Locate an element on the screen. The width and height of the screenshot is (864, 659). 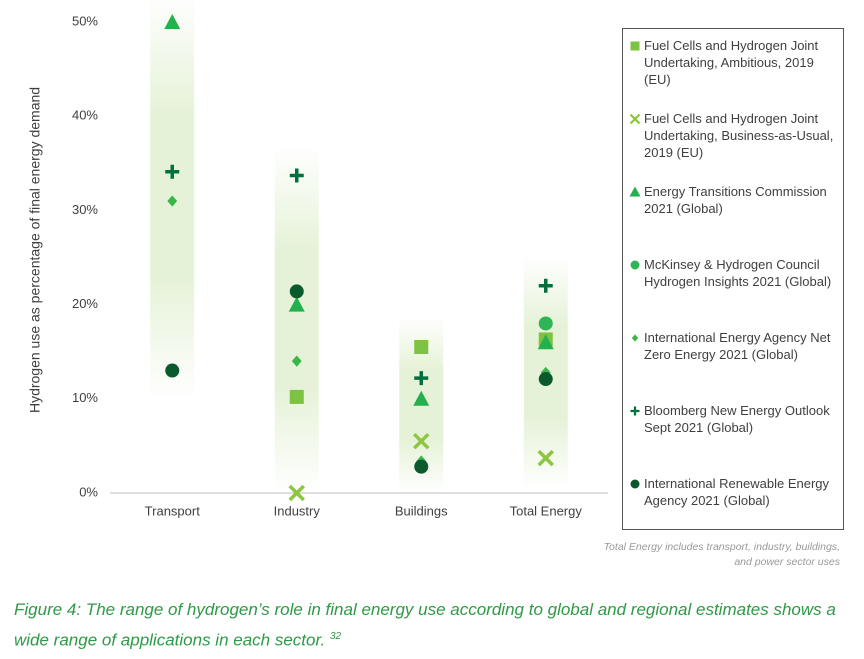
marker-x is located at coordinates (635, 119).